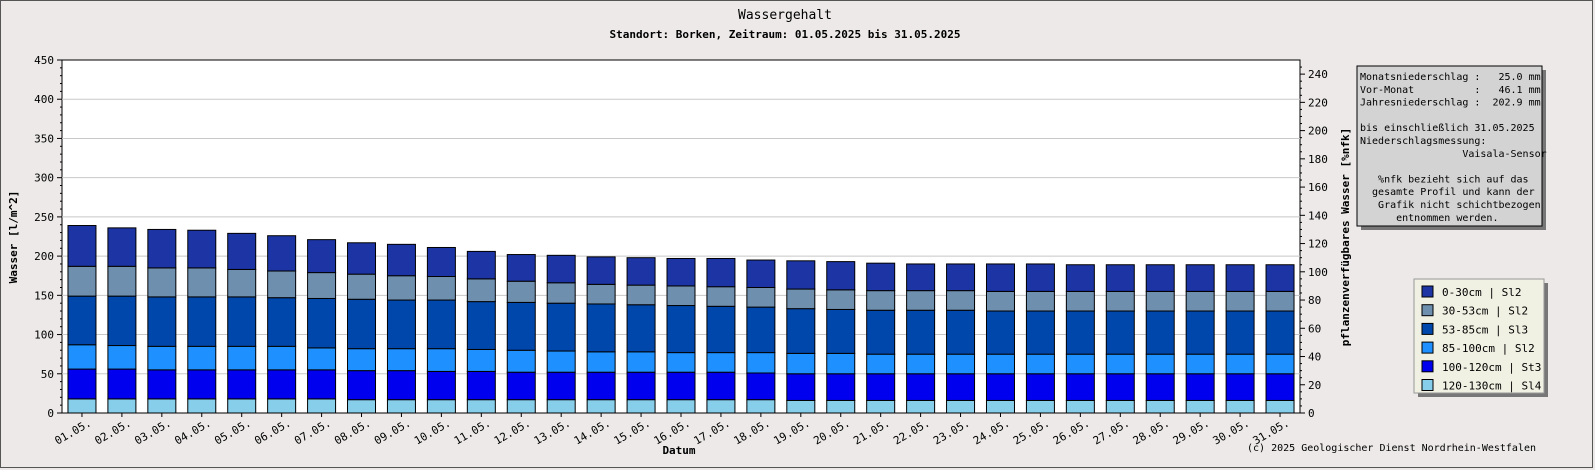 The height and width of the screenshot is (470, 1595). Describe the element at coordinates (13, 237) in the screenshot. I see `y-axis-label-left: Wasser [l/m^2]` at that location.